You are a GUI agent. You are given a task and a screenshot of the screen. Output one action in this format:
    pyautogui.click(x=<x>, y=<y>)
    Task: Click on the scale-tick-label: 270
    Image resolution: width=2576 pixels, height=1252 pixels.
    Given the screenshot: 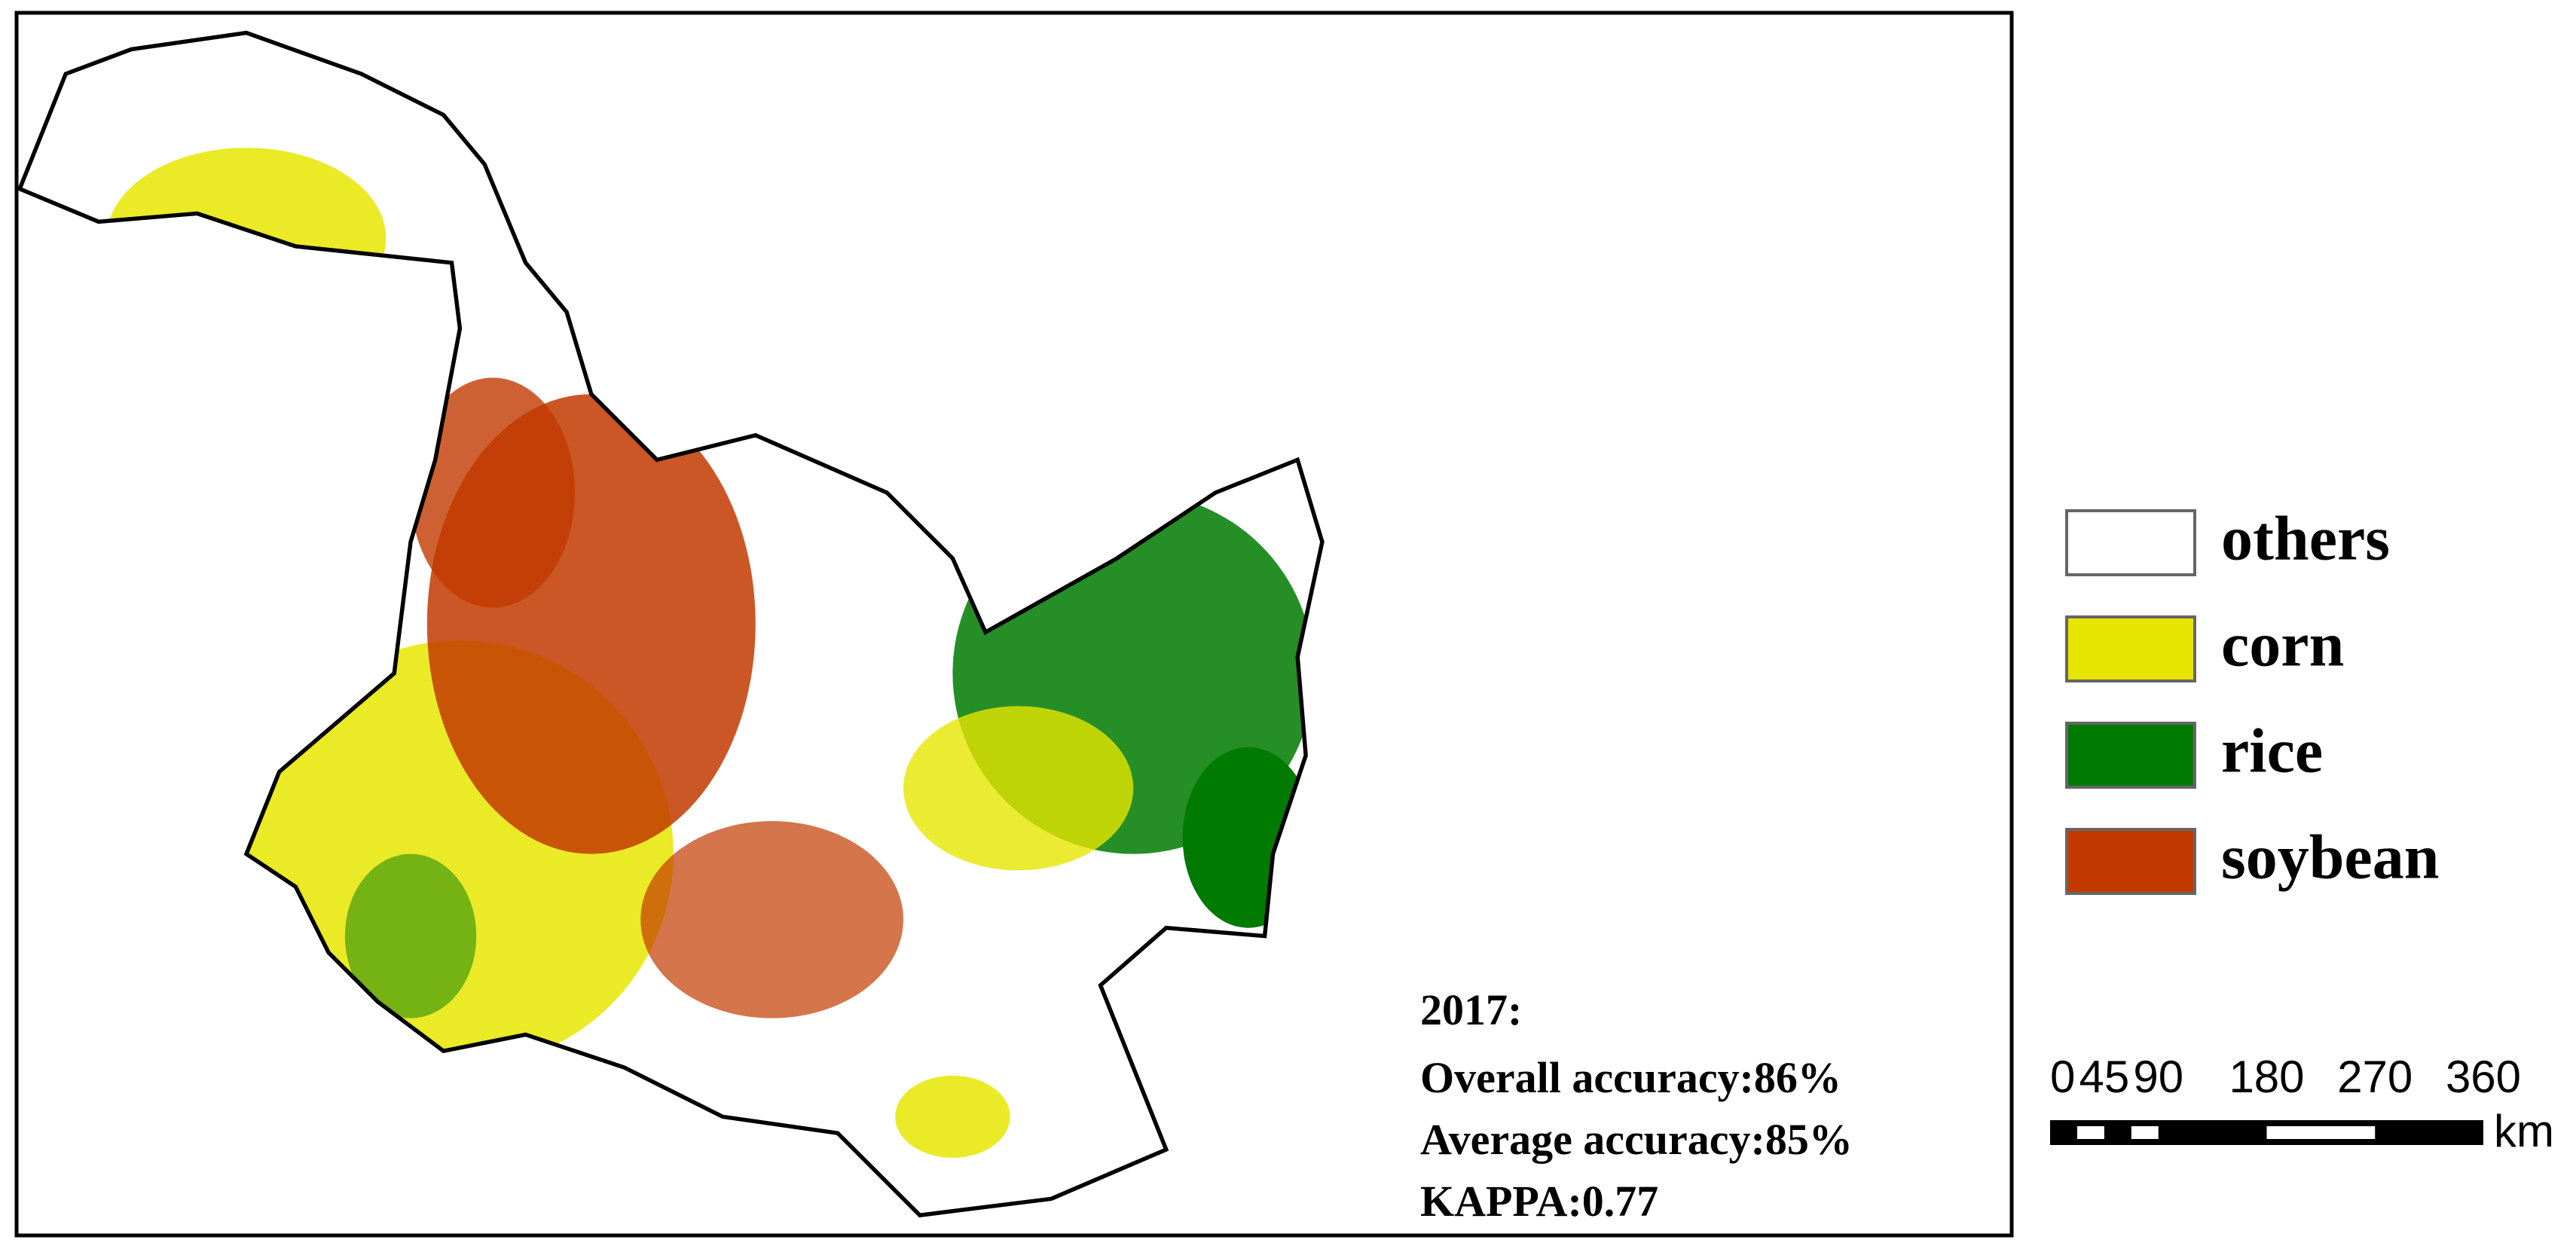 What is the action you would take?
    pyautogui.click(x=2375, y=1077)
    